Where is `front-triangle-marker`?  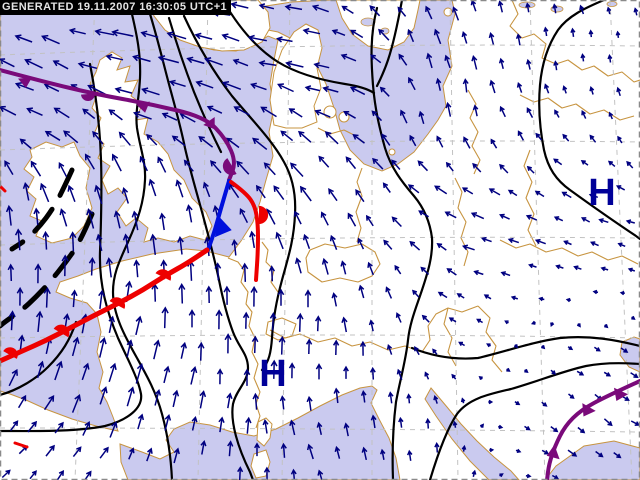 front-triangle-marker is located at coordinates (553, 452).